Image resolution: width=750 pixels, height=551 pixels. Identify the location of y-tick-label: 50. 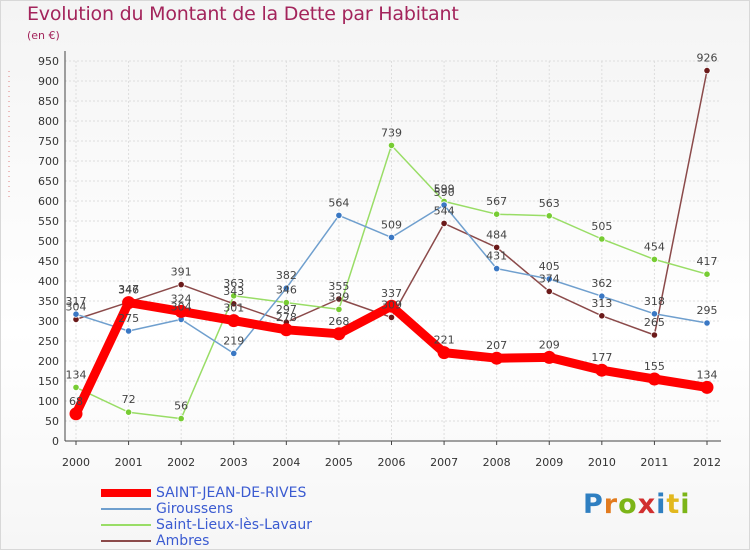
(52, 421).